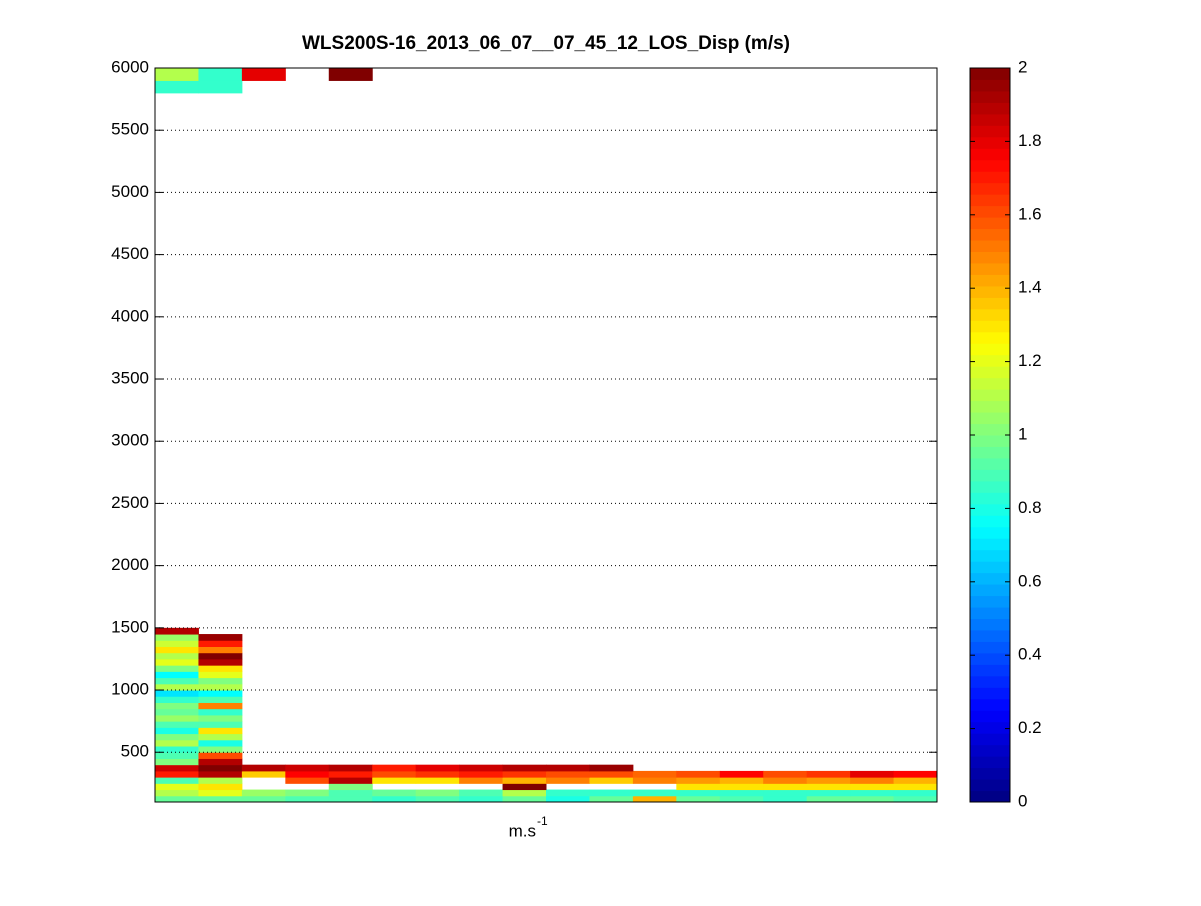 The image size is (1201, 906). What do you see at coordinates (1022, 433) in the screenshot?
I see `colorbar-tick-label: 1` at bounding box center [1022, 433].